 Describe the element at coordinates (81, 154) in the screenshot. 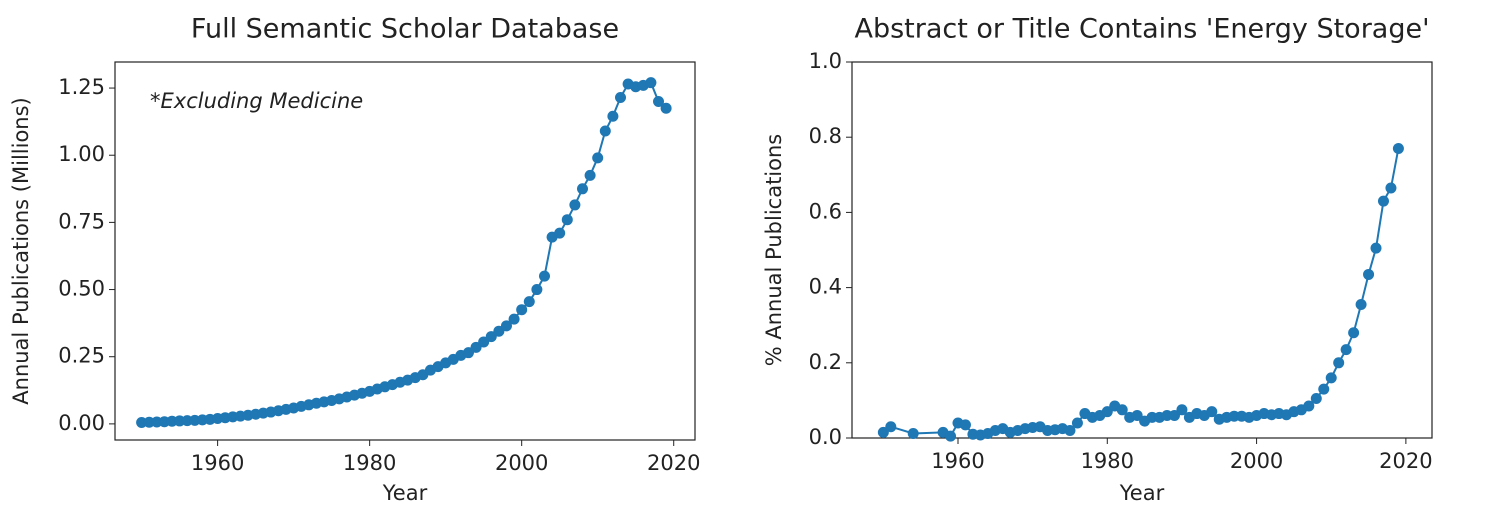

I see `y-tick-label: 1.00` at that location.